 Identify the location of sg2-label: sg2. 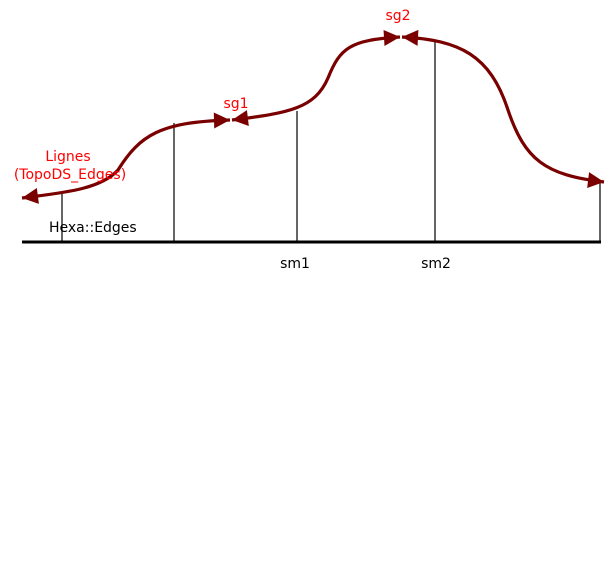
(397, 16).